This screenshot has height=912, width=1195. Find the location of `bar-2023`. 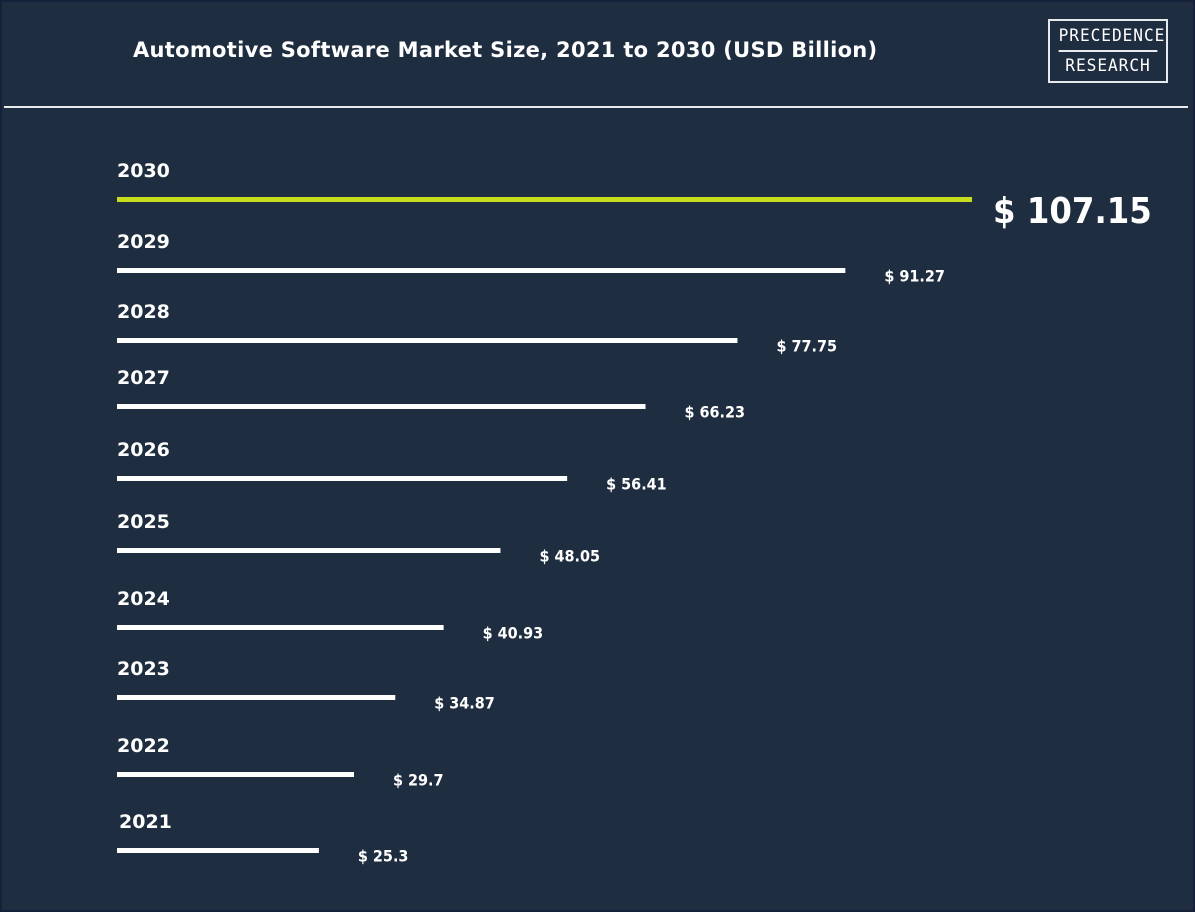

bar-2023 is located at coordinates (256, 697).